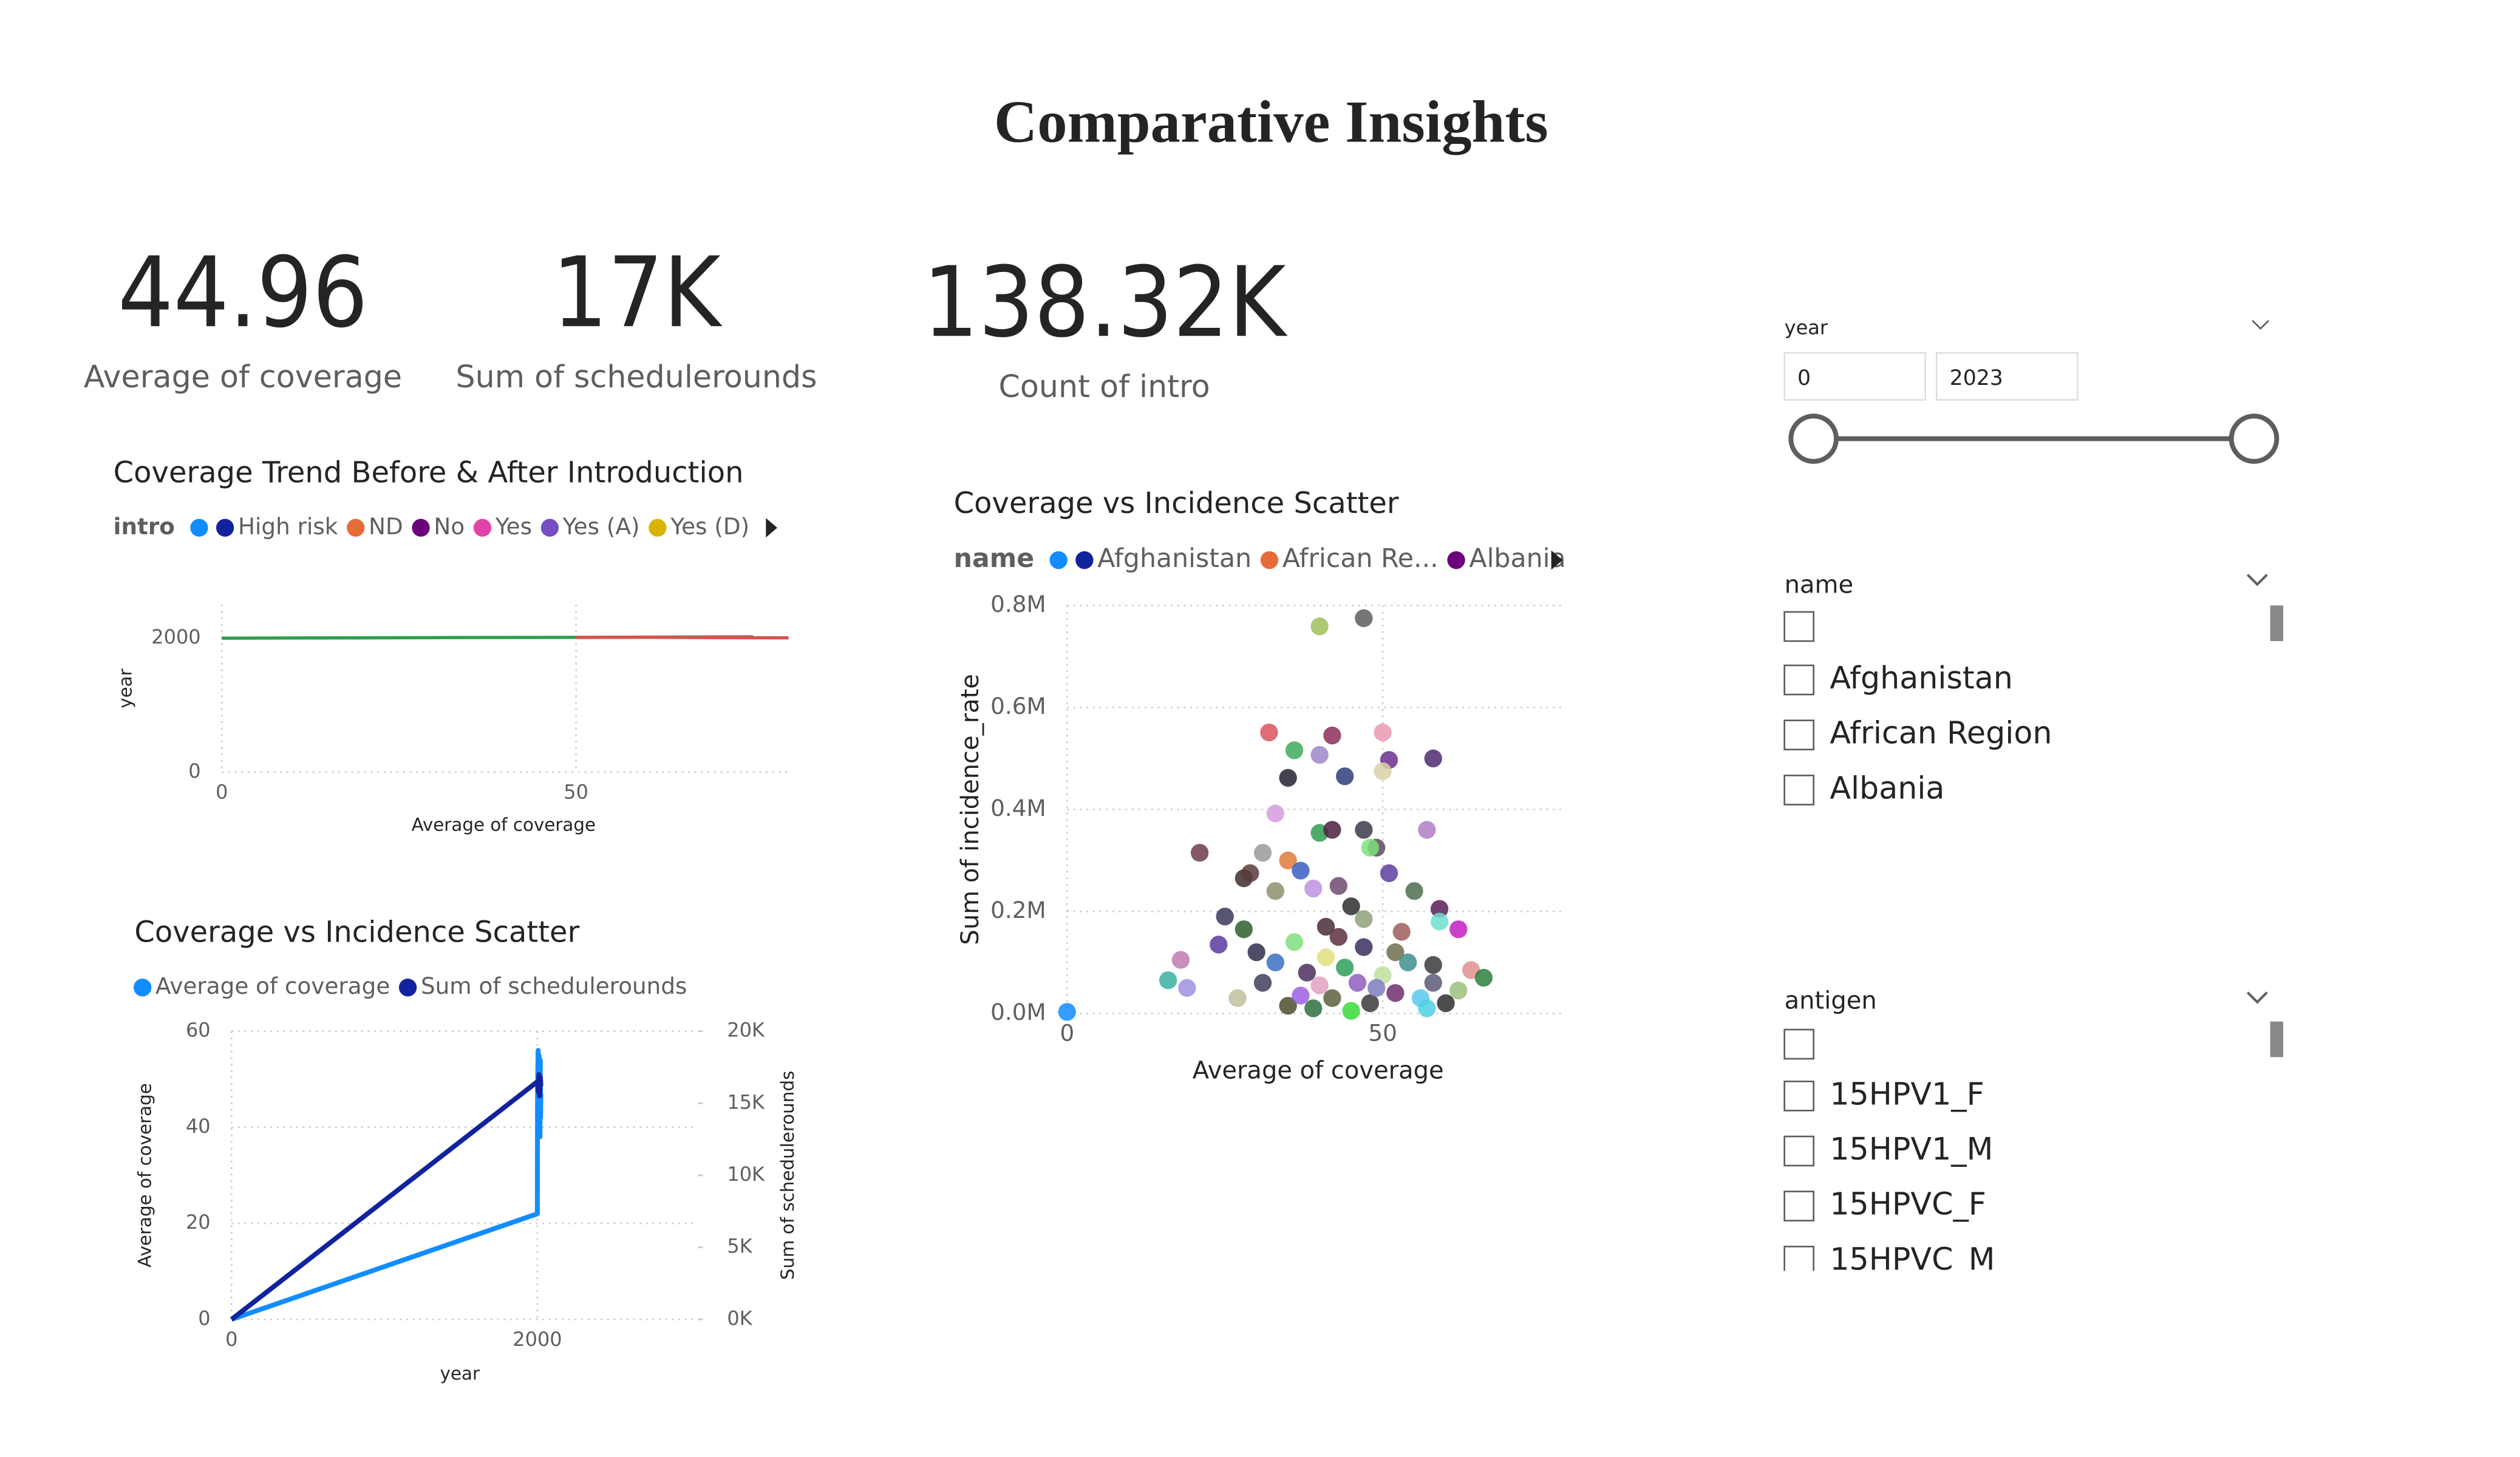 The height and width of the screenshot is (1457, 2520). I want to click on legend-label: No, so click(449, 526).